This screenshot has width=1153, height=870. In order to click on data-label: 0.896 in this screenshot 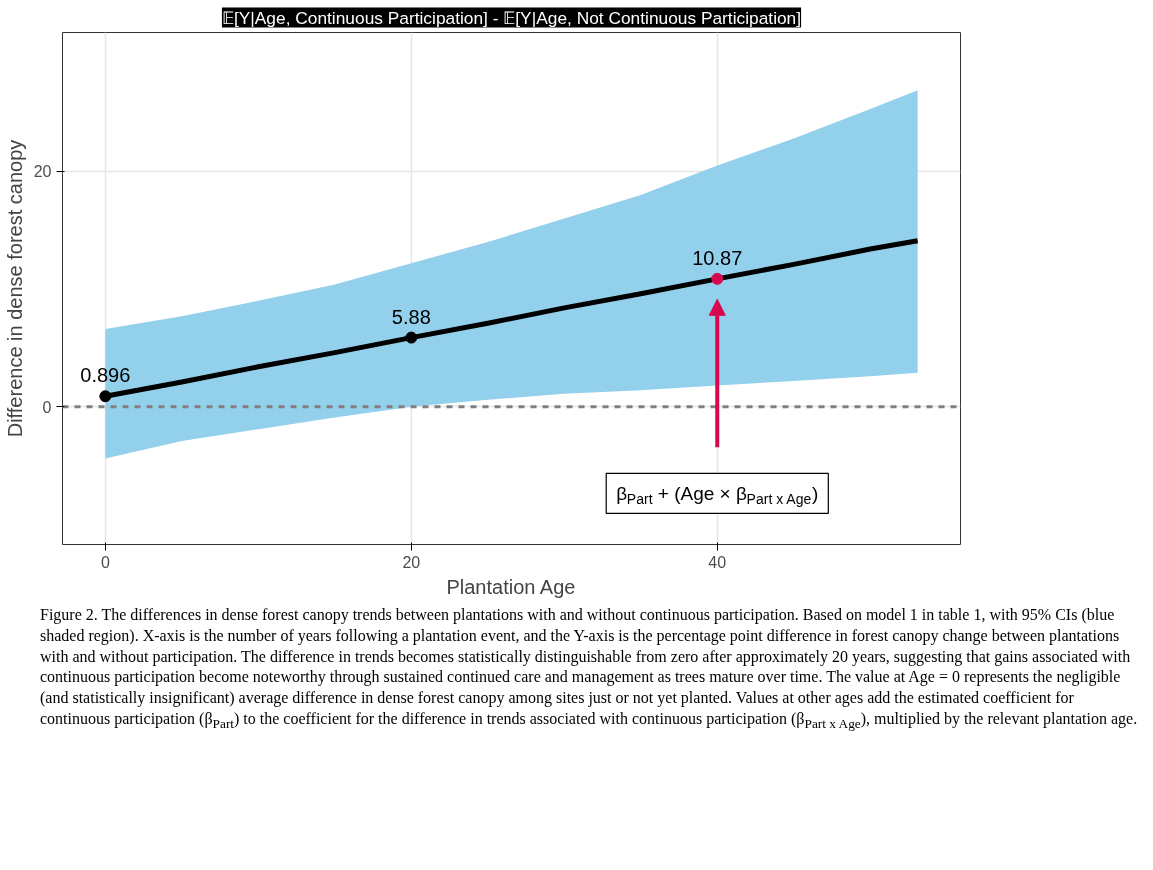, I will do `click(105, 375)`.